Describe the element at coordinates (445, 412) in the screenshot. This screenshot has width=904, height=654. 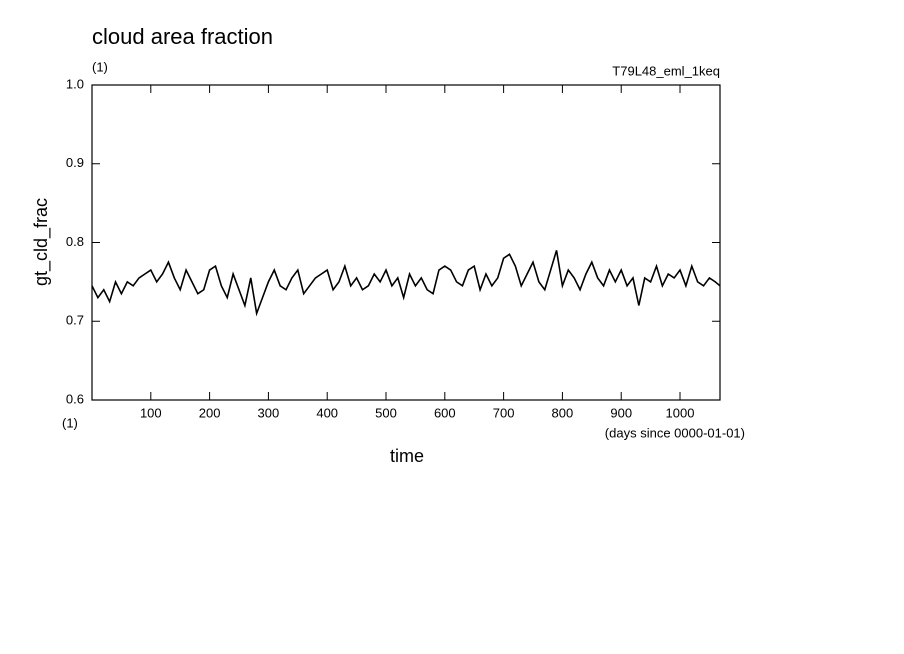
I see `x-tick-label: 600` at that location.